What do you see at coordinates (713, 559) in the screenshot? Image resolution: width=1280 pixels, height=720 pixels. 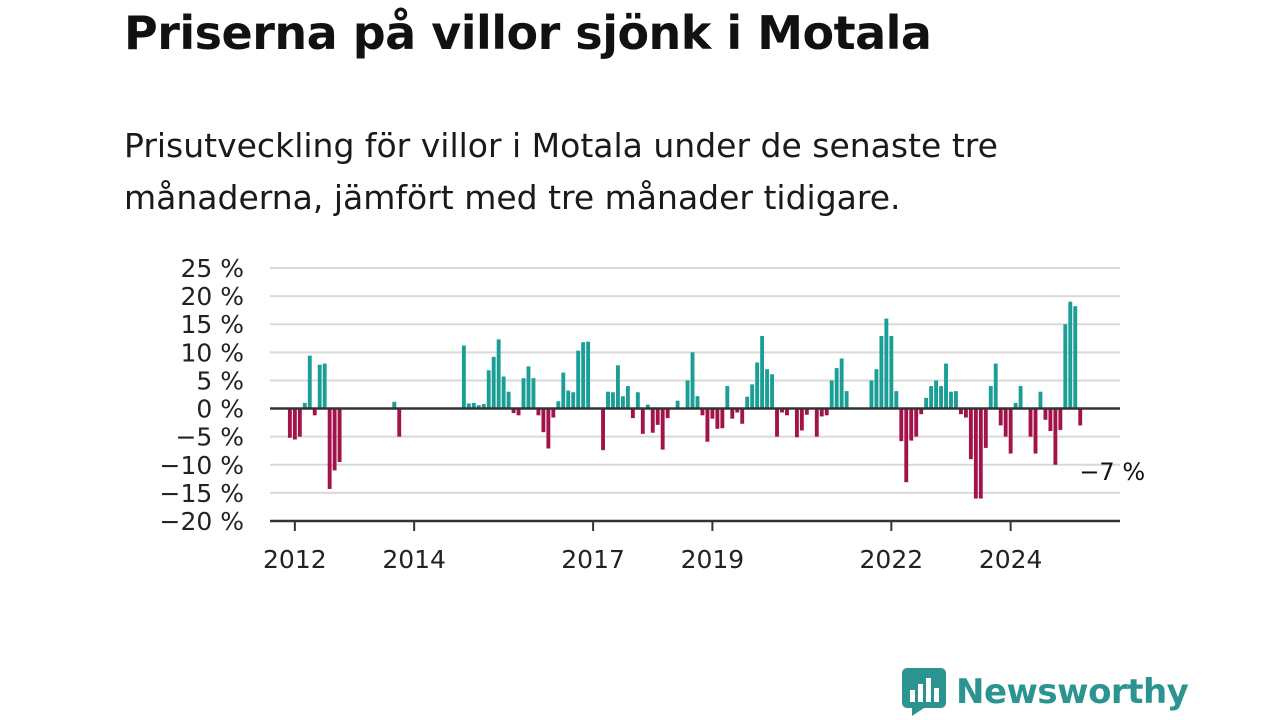 I see `x-tick-label: 2019` at bounding box center [713, 559].